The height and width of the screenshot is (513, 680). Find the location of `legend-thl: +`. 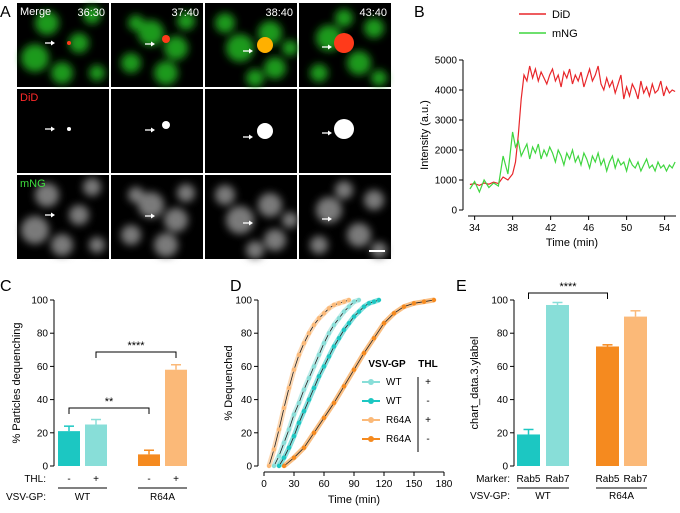

legend-thl: + is located at coordinates (428, 420).